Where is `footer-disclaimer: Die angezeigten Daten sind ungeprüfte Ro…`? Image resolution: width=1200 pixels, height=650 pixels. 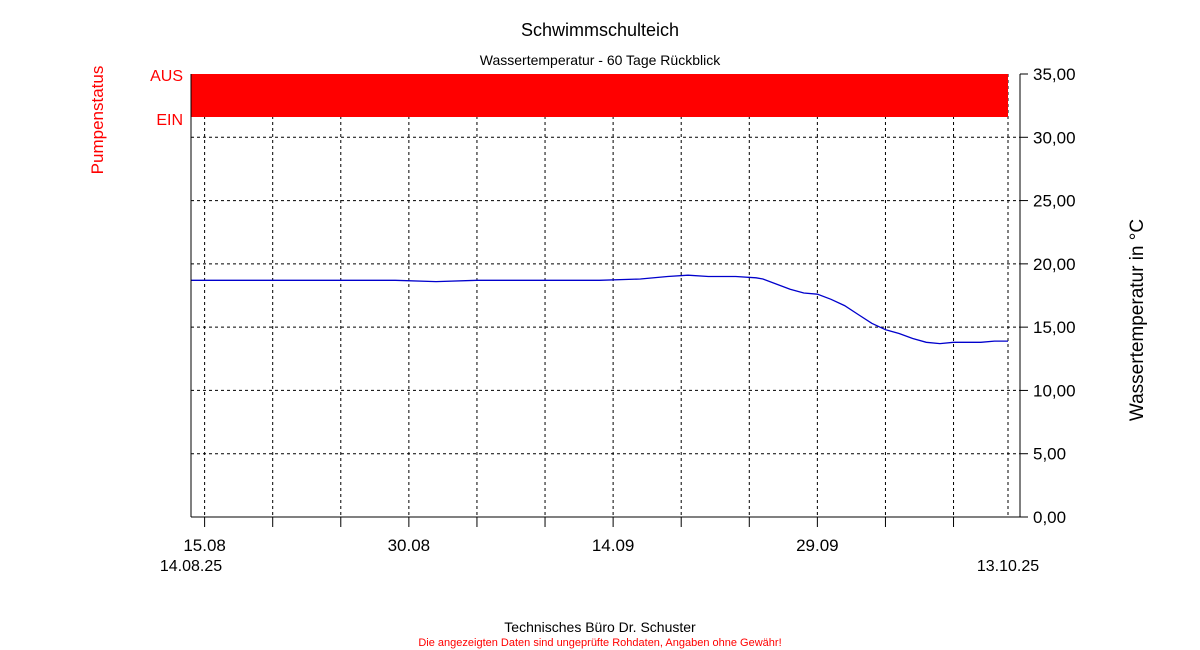
footer-disclaimer: Die angezeigten Daten sind ungeprüfte Ro… is located at coordinates (599, 643).